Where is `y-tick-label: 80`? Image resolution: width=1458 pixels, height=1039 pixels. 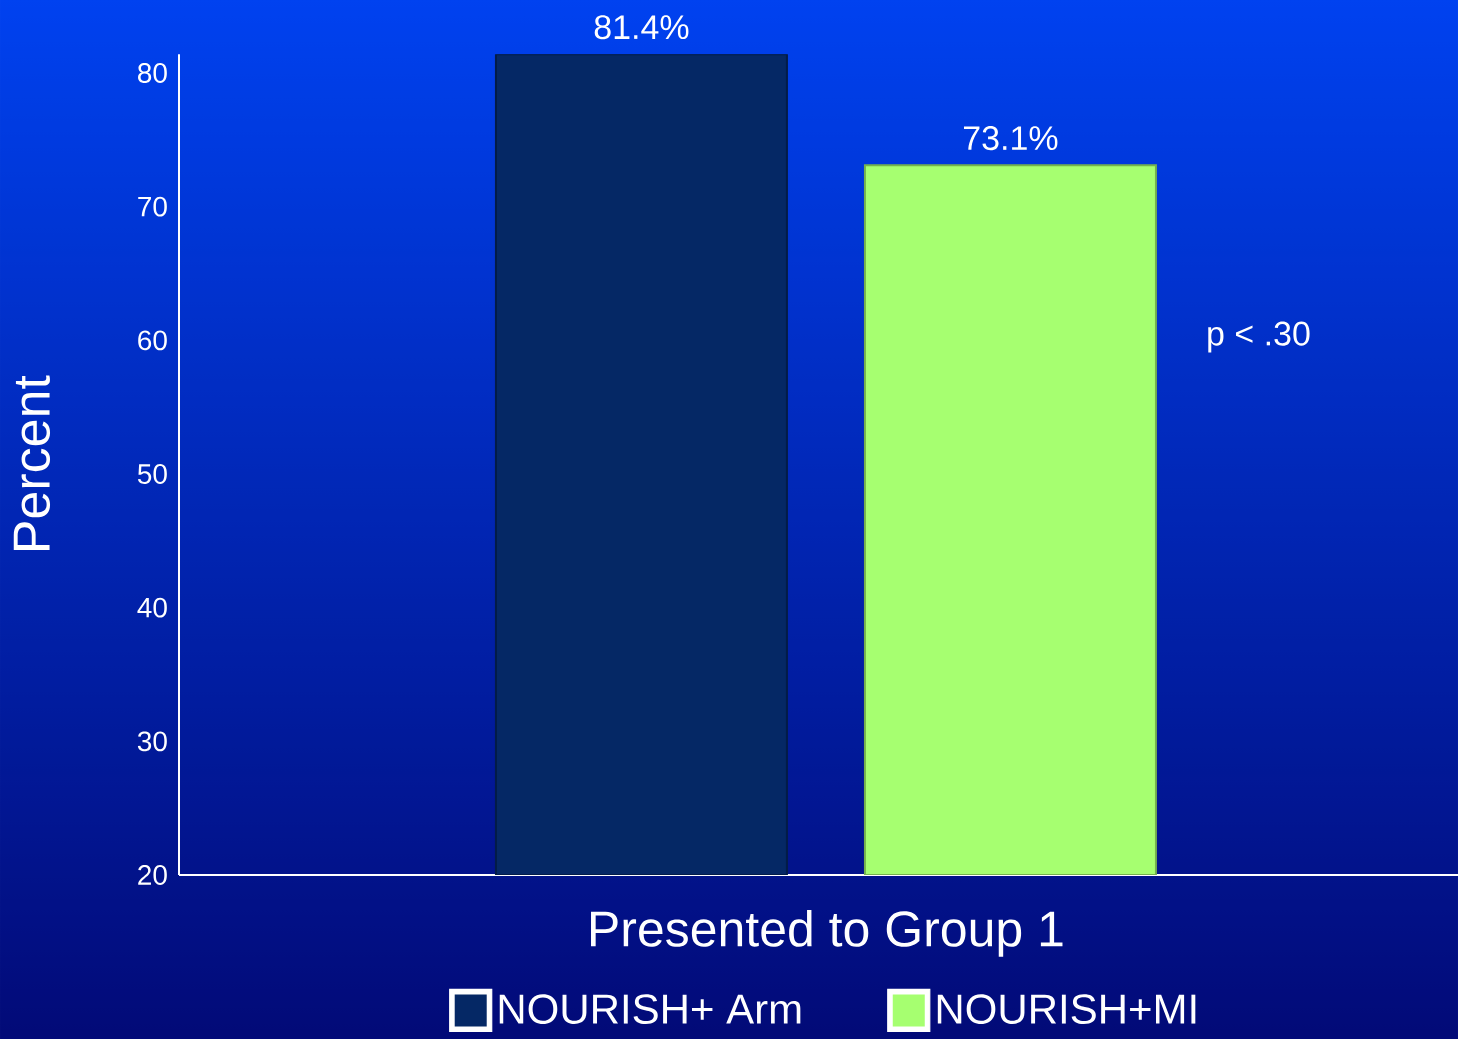 y-tick-label: 80 is located at coordinates (152, 73).